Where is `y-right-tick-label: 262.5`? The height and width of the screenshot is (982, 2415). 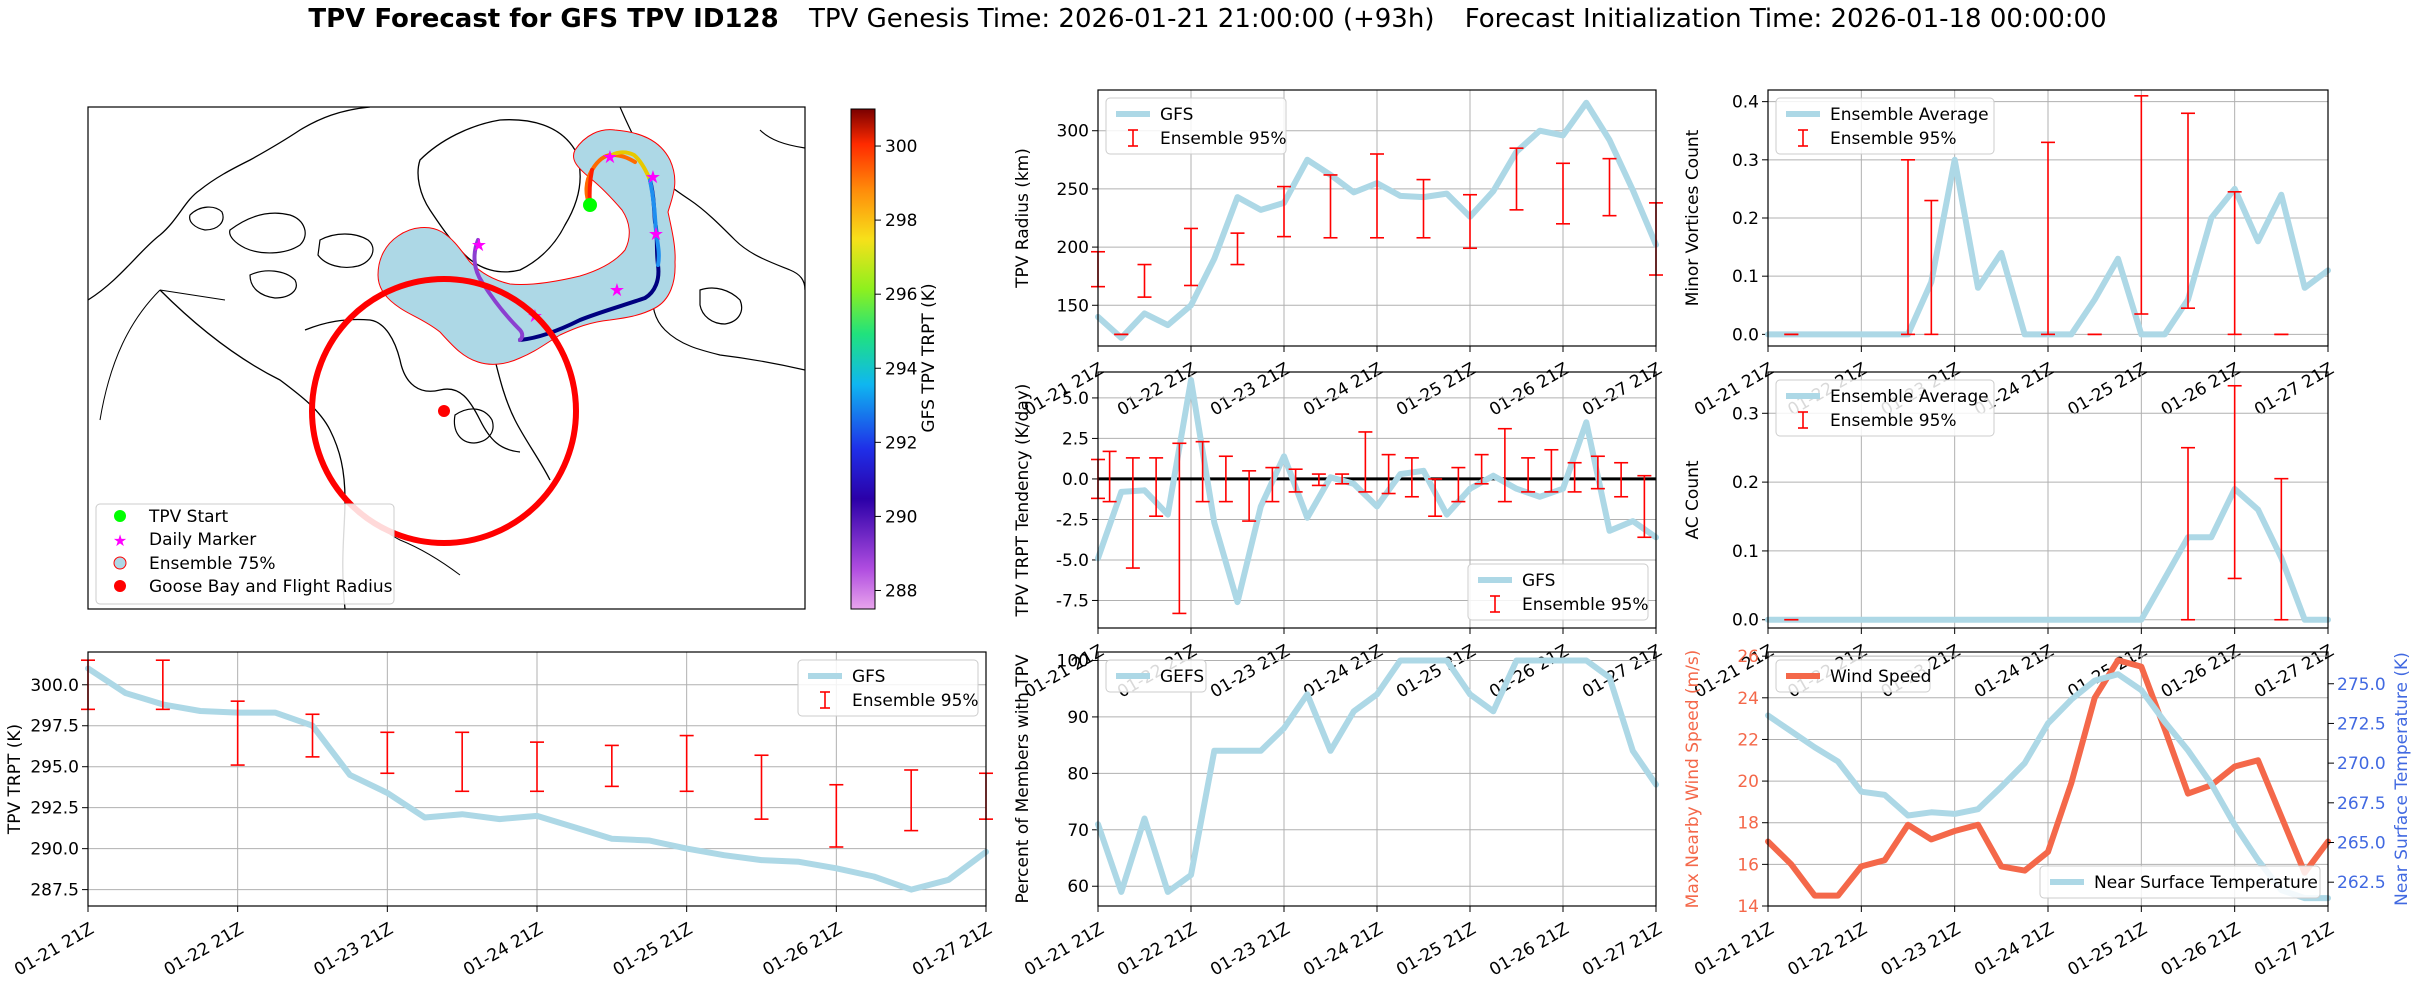 y-right-tick-label: 262.5 is located at coordinates (2361, 883).